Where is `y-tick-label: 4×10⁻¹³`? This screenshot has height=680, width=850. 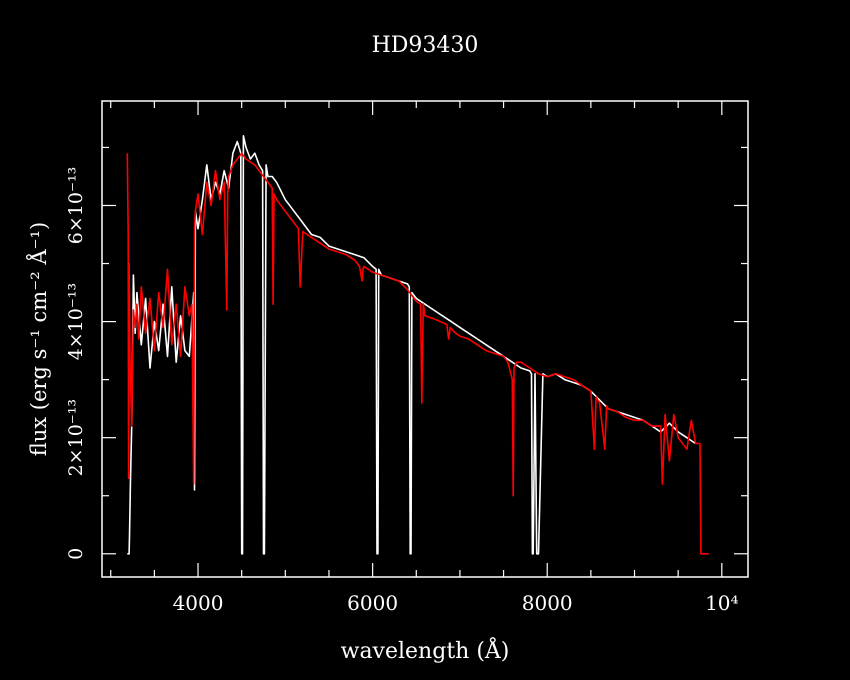 y-tick-label: 4×10⁻¹³ is located at coordinates (76, 321).